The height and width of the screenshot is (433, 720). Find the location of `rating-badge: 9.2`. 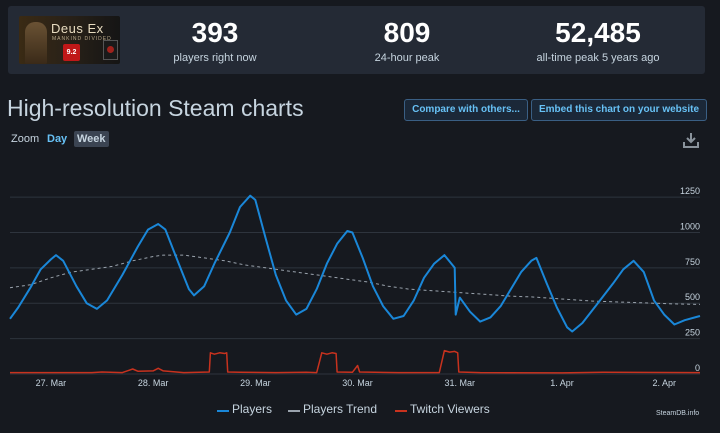

rating-badge: 9.2 is located at coordinates (71, 52).